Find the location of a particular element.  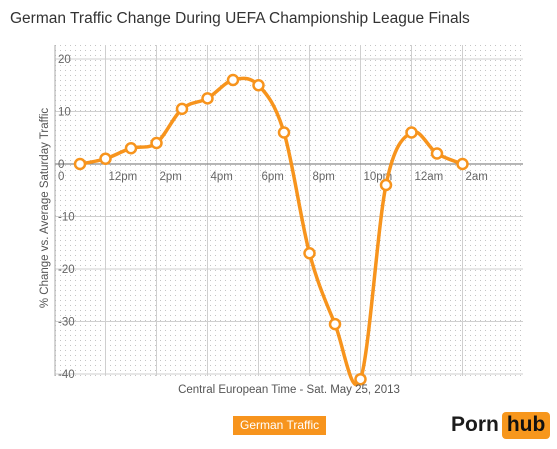

x-tick-label: 6pm is located at coordinates (273, 177).